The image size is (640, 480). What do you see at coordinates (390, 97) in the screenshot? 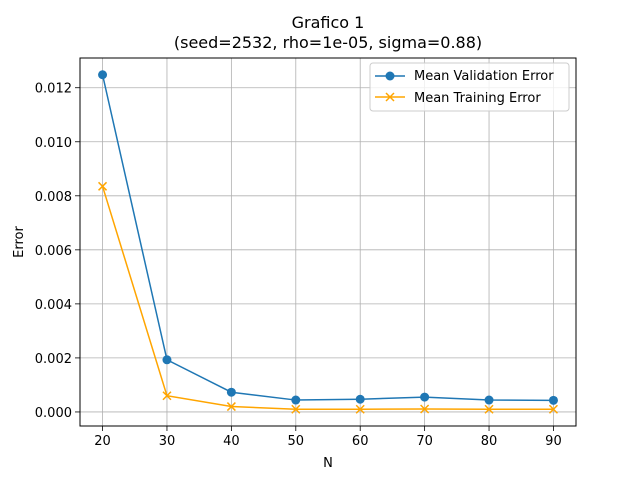
I see `legend-training-marker` at bounding box center [390, 97].